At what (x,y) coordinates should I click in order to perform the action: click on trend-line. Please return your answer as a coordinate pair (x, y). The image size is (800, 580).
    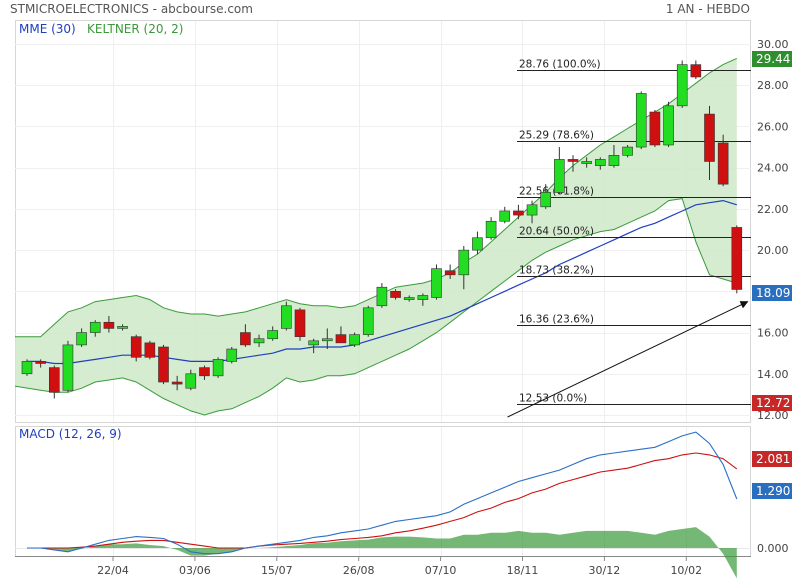
    Looking at the image, I should click on (628, 359).